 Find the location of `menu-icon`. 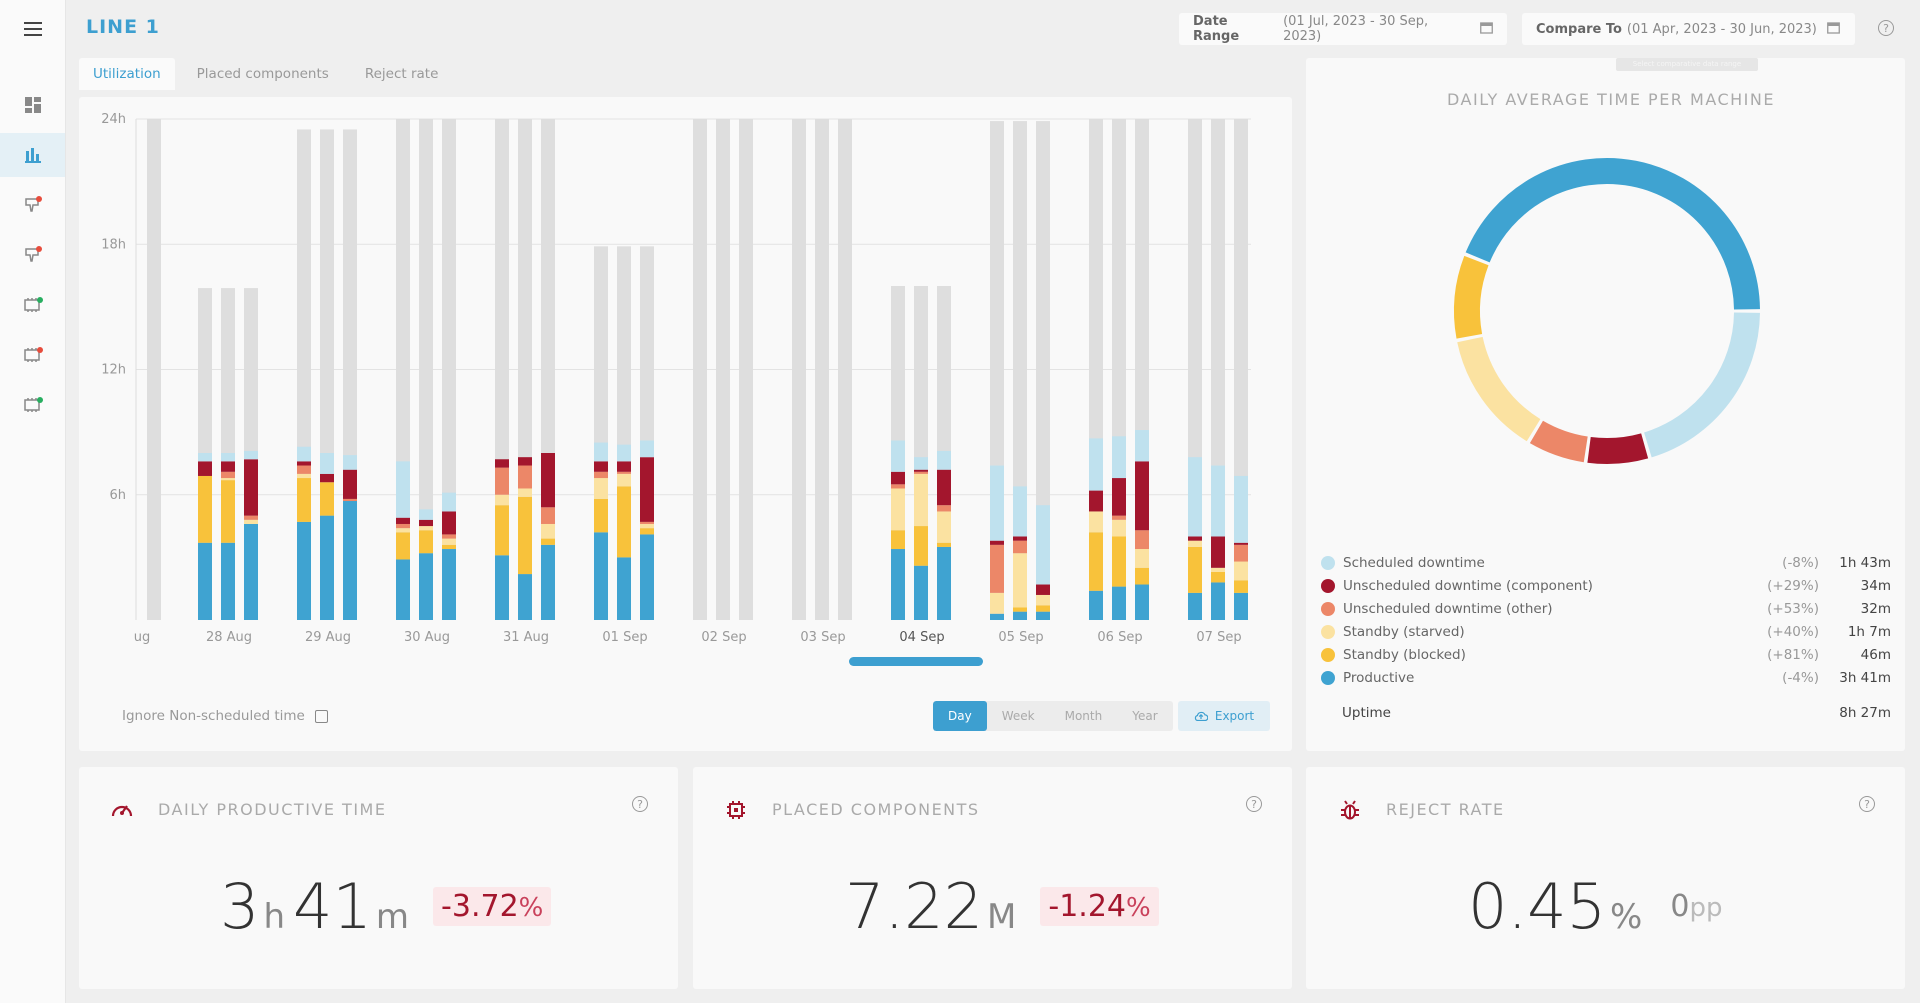

menu-icon is located at coordinates (32, 29).